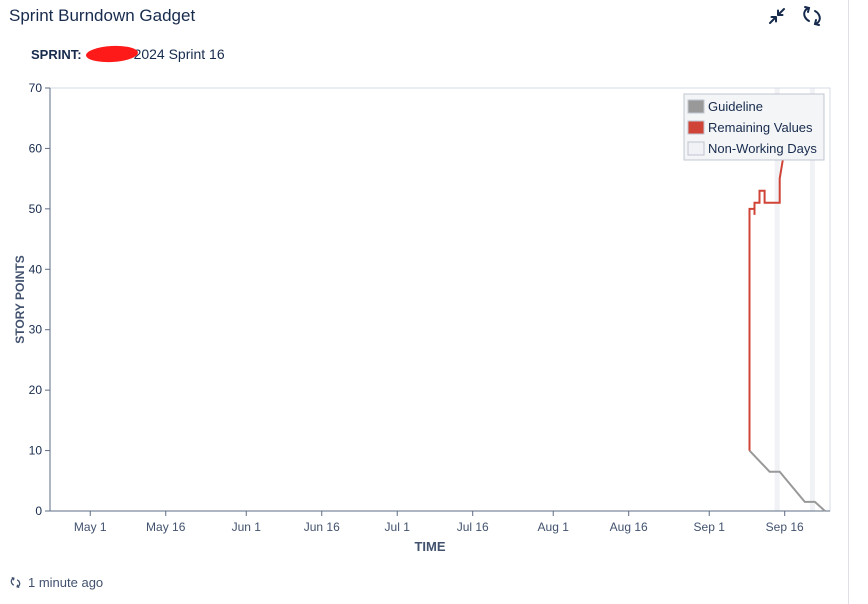  I want to click on last-updated: 1 minute ago, so click(56, 582).